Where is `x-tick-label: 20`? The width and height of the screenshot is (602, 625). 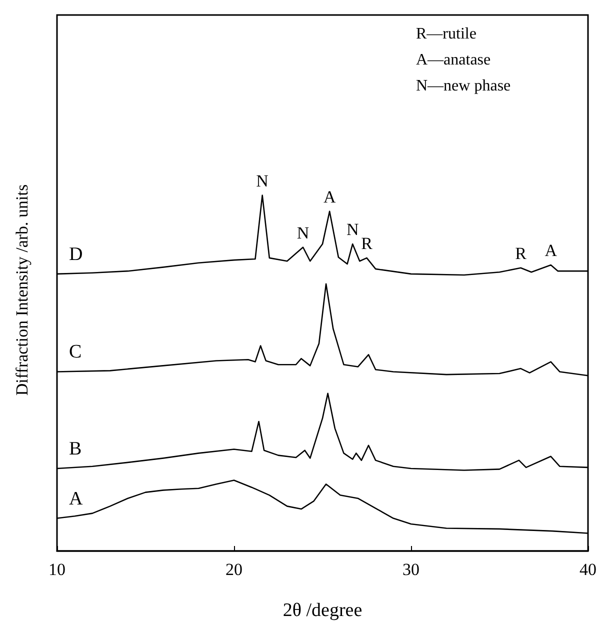 x-tick-label: 20 is located at coordinates (234, 569).